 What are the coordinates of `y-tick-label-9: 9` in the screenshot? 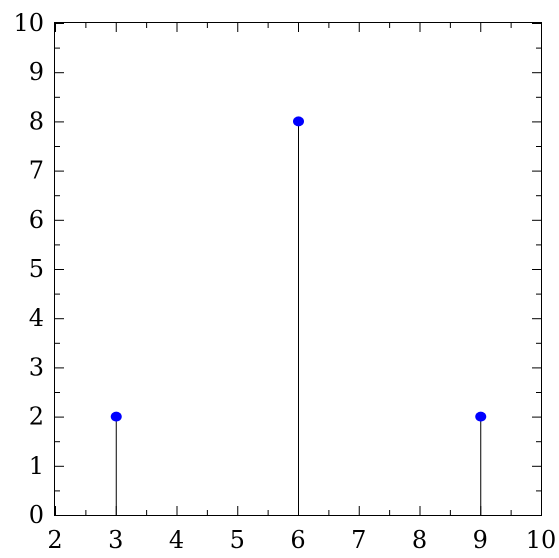 It's located at (36, 72).